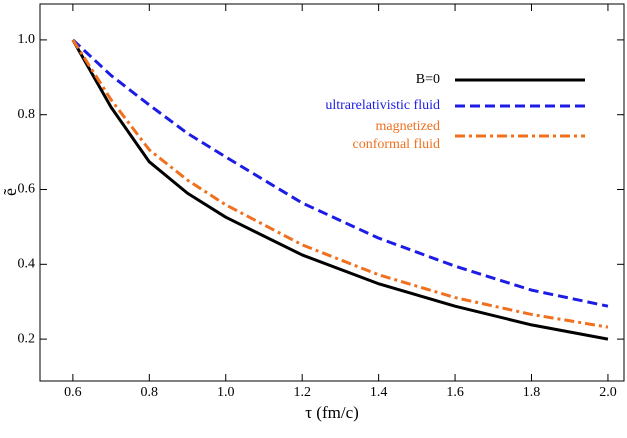  What do you see at coordinates (407, 126) in the screenshot?
I see `legend-label-line: magnetized` at bounding box center [407, 126].